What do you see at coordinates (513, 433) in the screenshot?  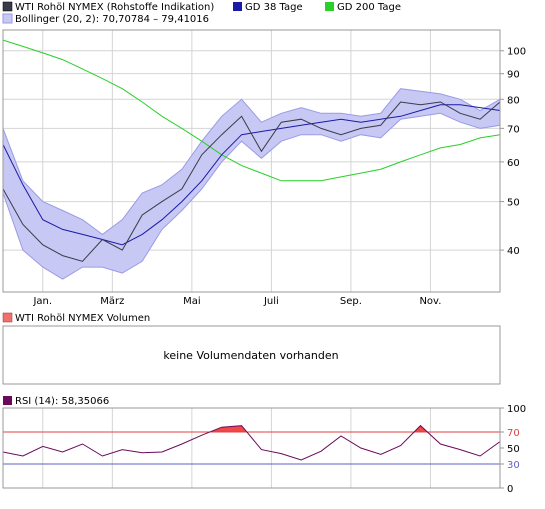 I see `rsi-tick-label: 70` at bounding box center [513, 433].